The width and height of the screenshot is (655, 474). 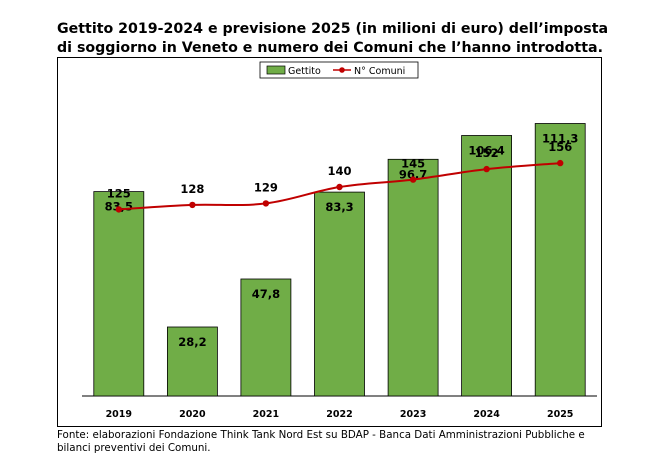 What do you see at coordinates (487, 266) in the screenshot?
I see `bar-2024` at bounding box center [487, 266].